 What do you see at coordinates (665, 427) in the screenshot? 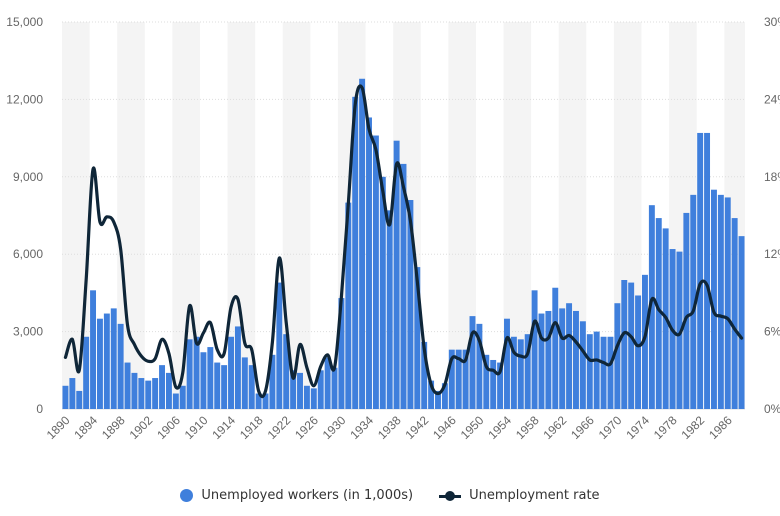
I see `x-tick-label: 1978` at bounding box center [665, 427].